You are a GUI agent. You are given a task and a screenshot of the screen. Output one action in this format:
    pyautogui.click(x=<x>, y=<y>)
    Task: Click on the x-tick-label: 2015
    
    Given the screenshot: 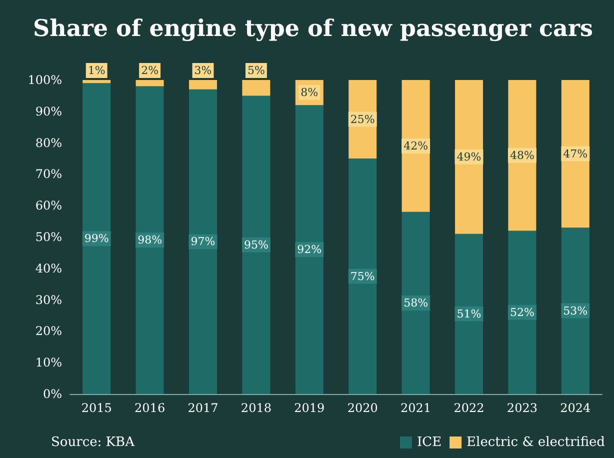 What is the action you would take?
    pyautogui.click(x=96, y=408)
    